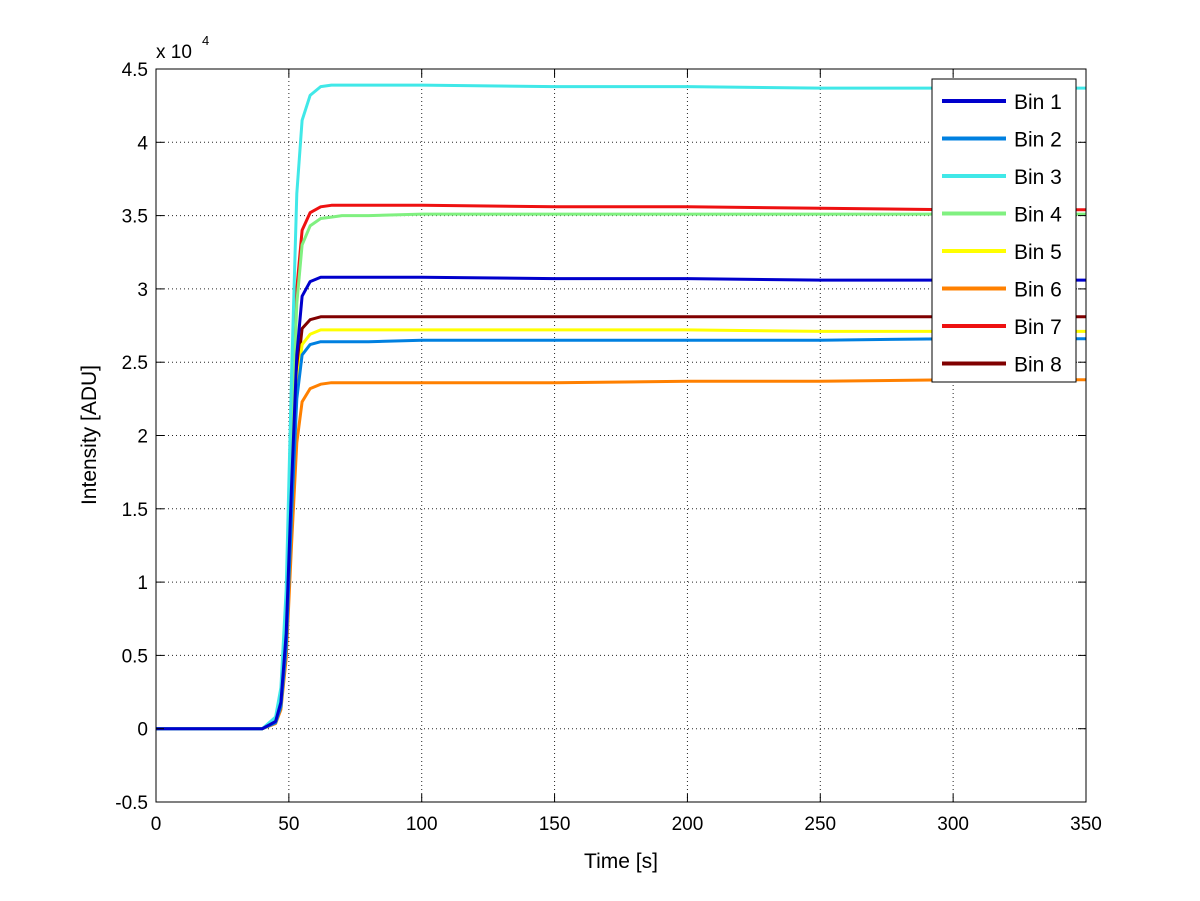 This screenshot has height=901, width=1200. Describe the element at coordinates (135, 217) in the screenshot. I see `y-tick-label: 3.5` at that location.